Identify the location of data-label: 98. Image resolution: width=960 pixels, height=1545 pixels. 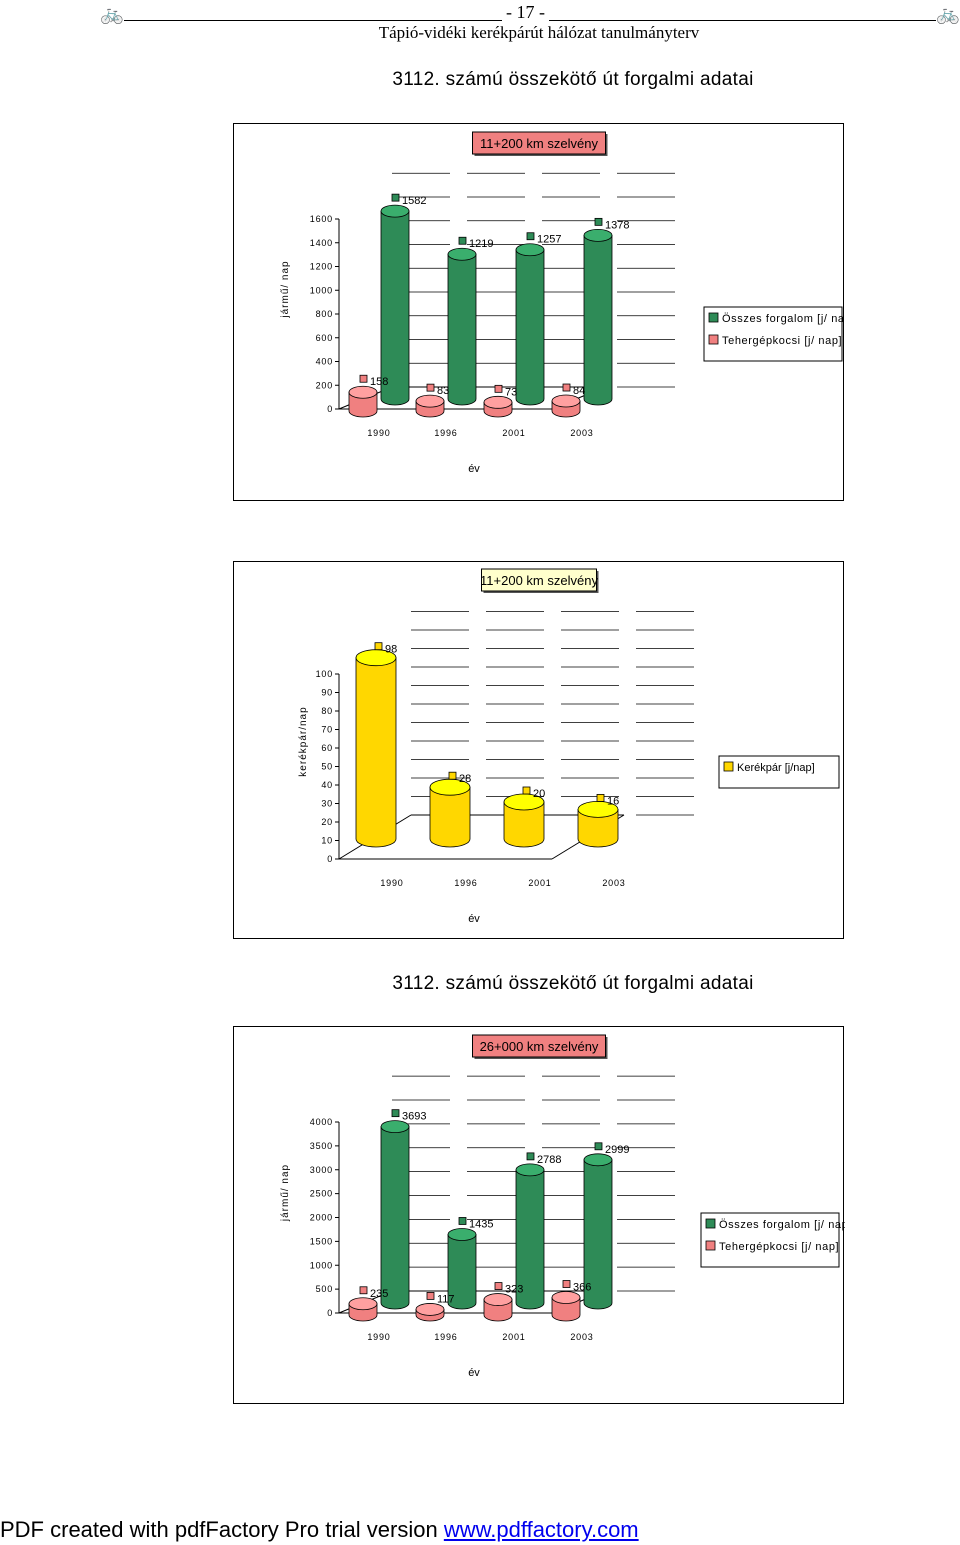
(391, 650).